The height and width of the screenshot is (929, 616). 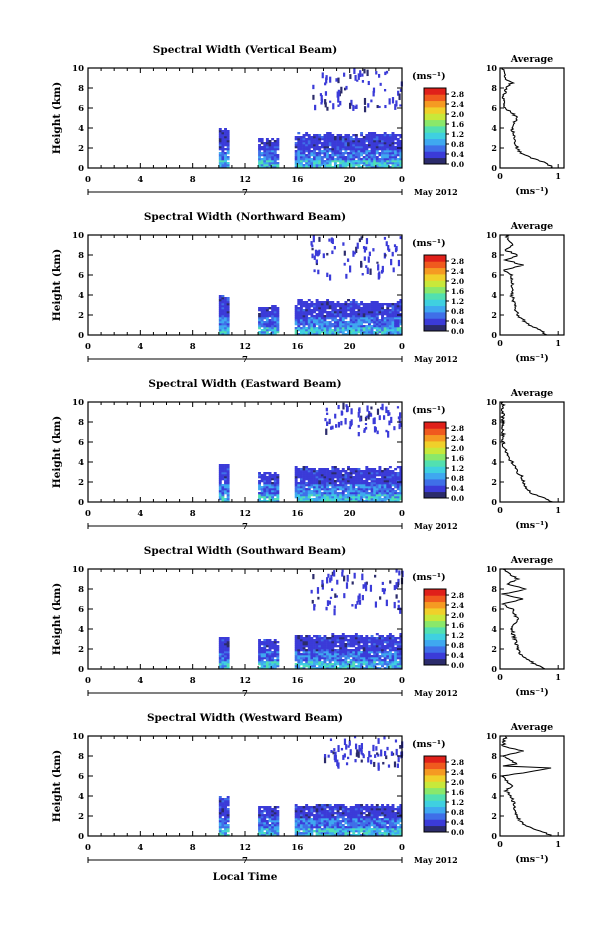 What do you see at coordinates (297, 681) in the screenshot?
I see `x-tick-label: 16` at bounding box center [297, 681].